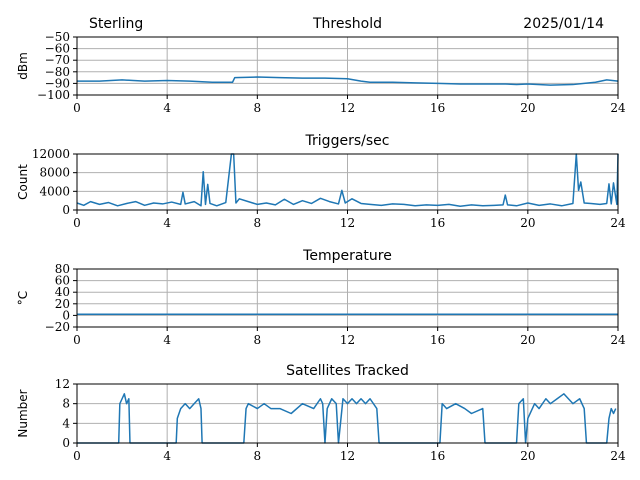 This screenshot has width=640, height=480. What do you see at coordinates (57, 60) in the screenshot?
I see `threshold-y-tick-label: −70` at bounding box center [57, 60].